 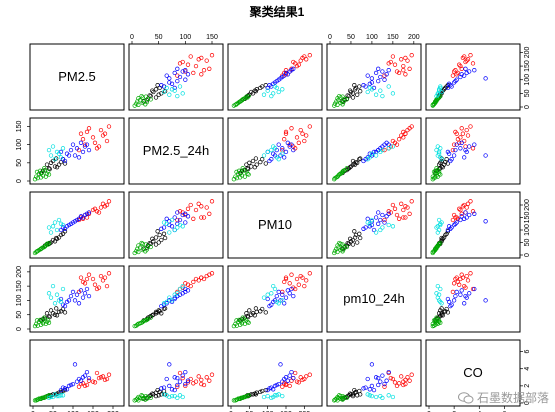 I want to click on tick-label: 150, so click(x=393, y=37).